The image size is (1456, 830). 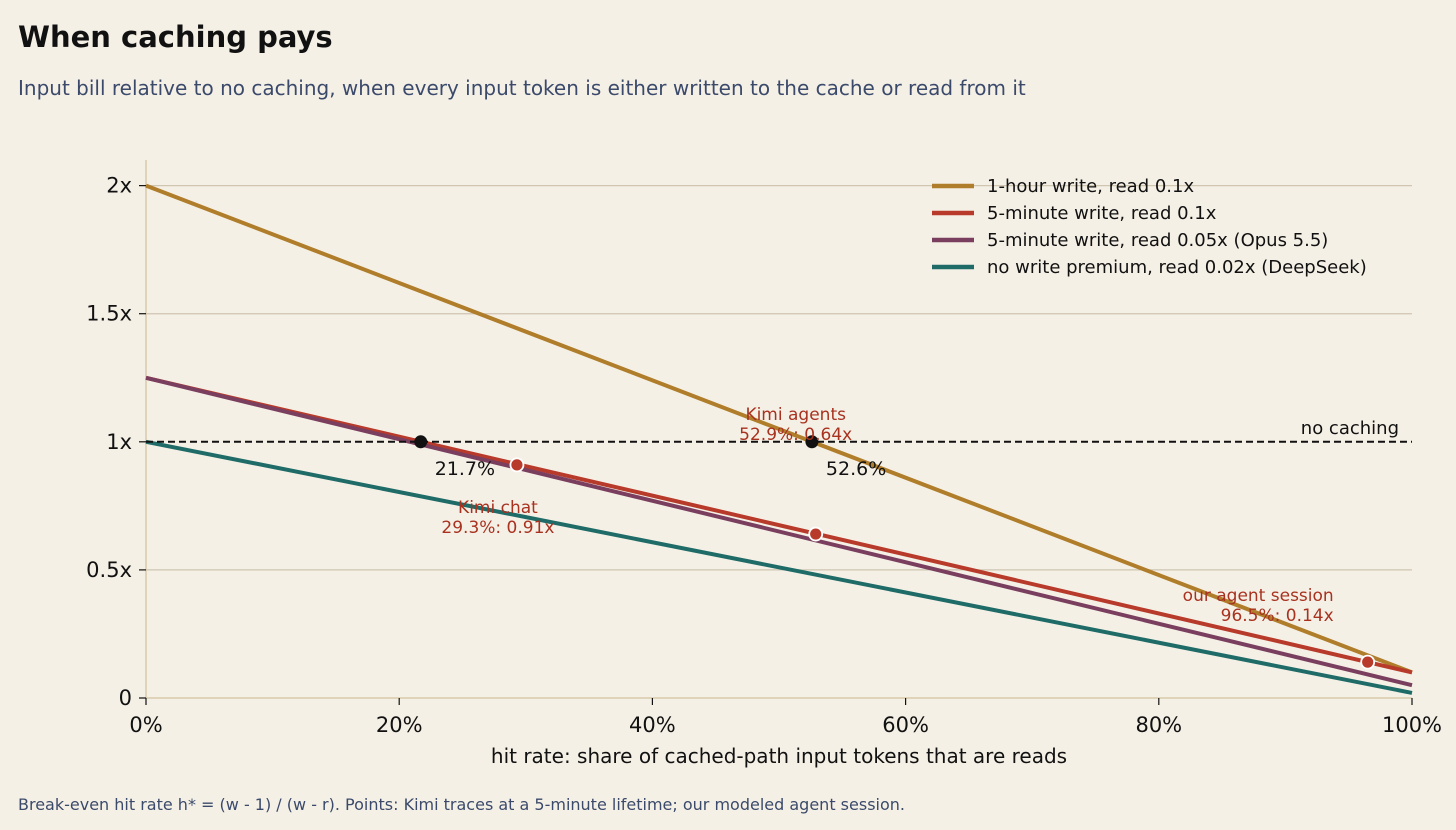 I want to click on reference-line-label: no caching, so click(x=1350, y=428).